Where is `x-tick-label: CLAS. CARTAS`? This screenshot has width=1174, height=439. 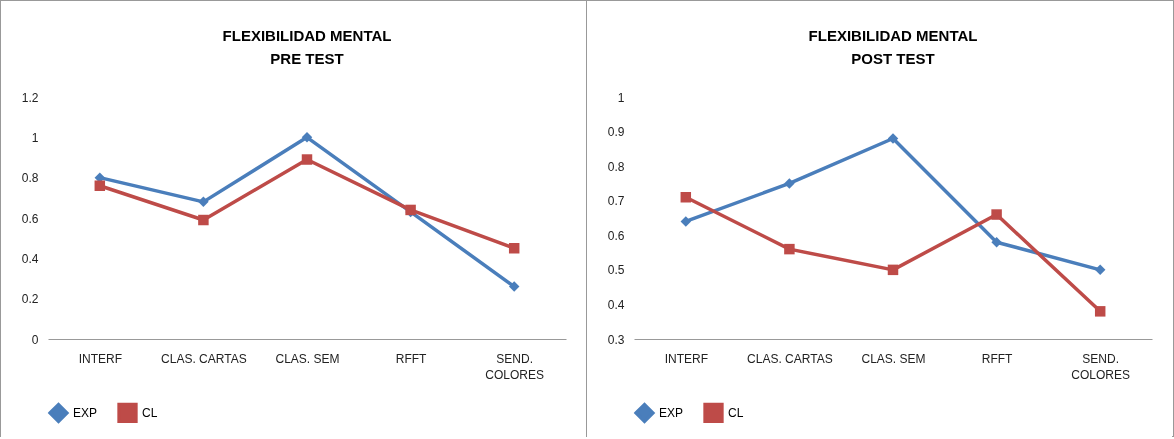
x-tick-label: CLAS. CARTAS is located at coordinates (204, 358).